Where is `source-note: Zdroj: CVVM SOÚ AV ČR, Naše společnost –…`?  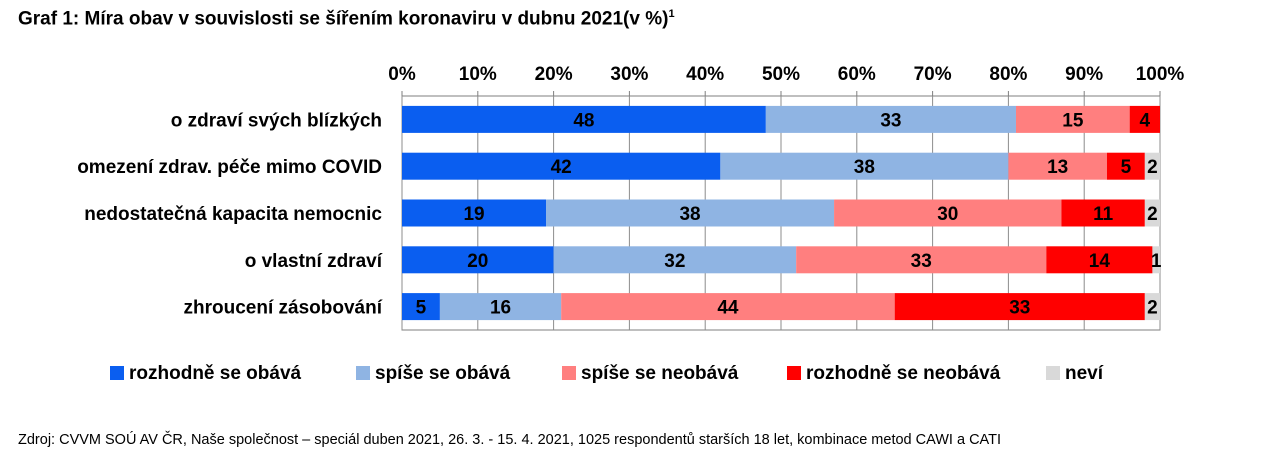
source-note: Zdroj: CVVM SOÚ AV ČR, Naše společnost –… is located at coordinates (510, 440).